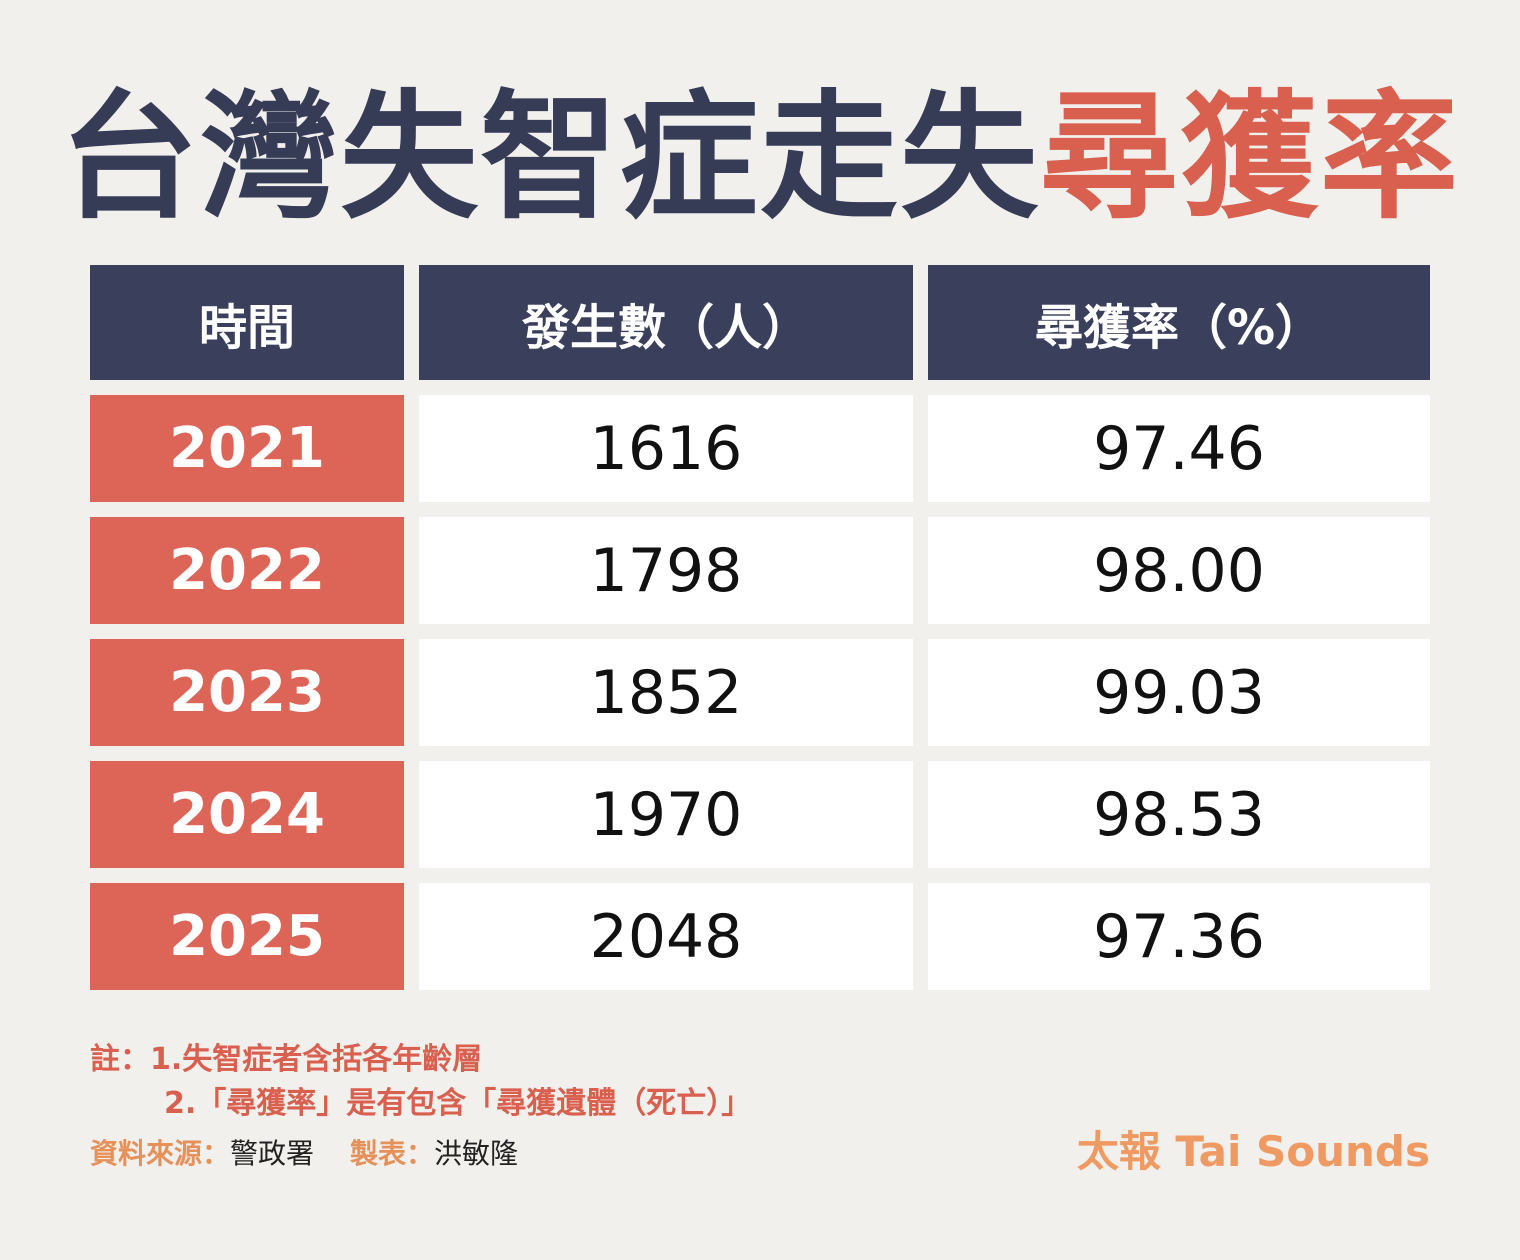 Image resolution: width=1520 pixels, height=1260 pixels. What do you see at coordinates (458, 1103) in the screenshot?
I see `note-2: 2.「尋獲率」是有包含「尋獲遺體（死亡）」` at bounding box center [458, 1103].